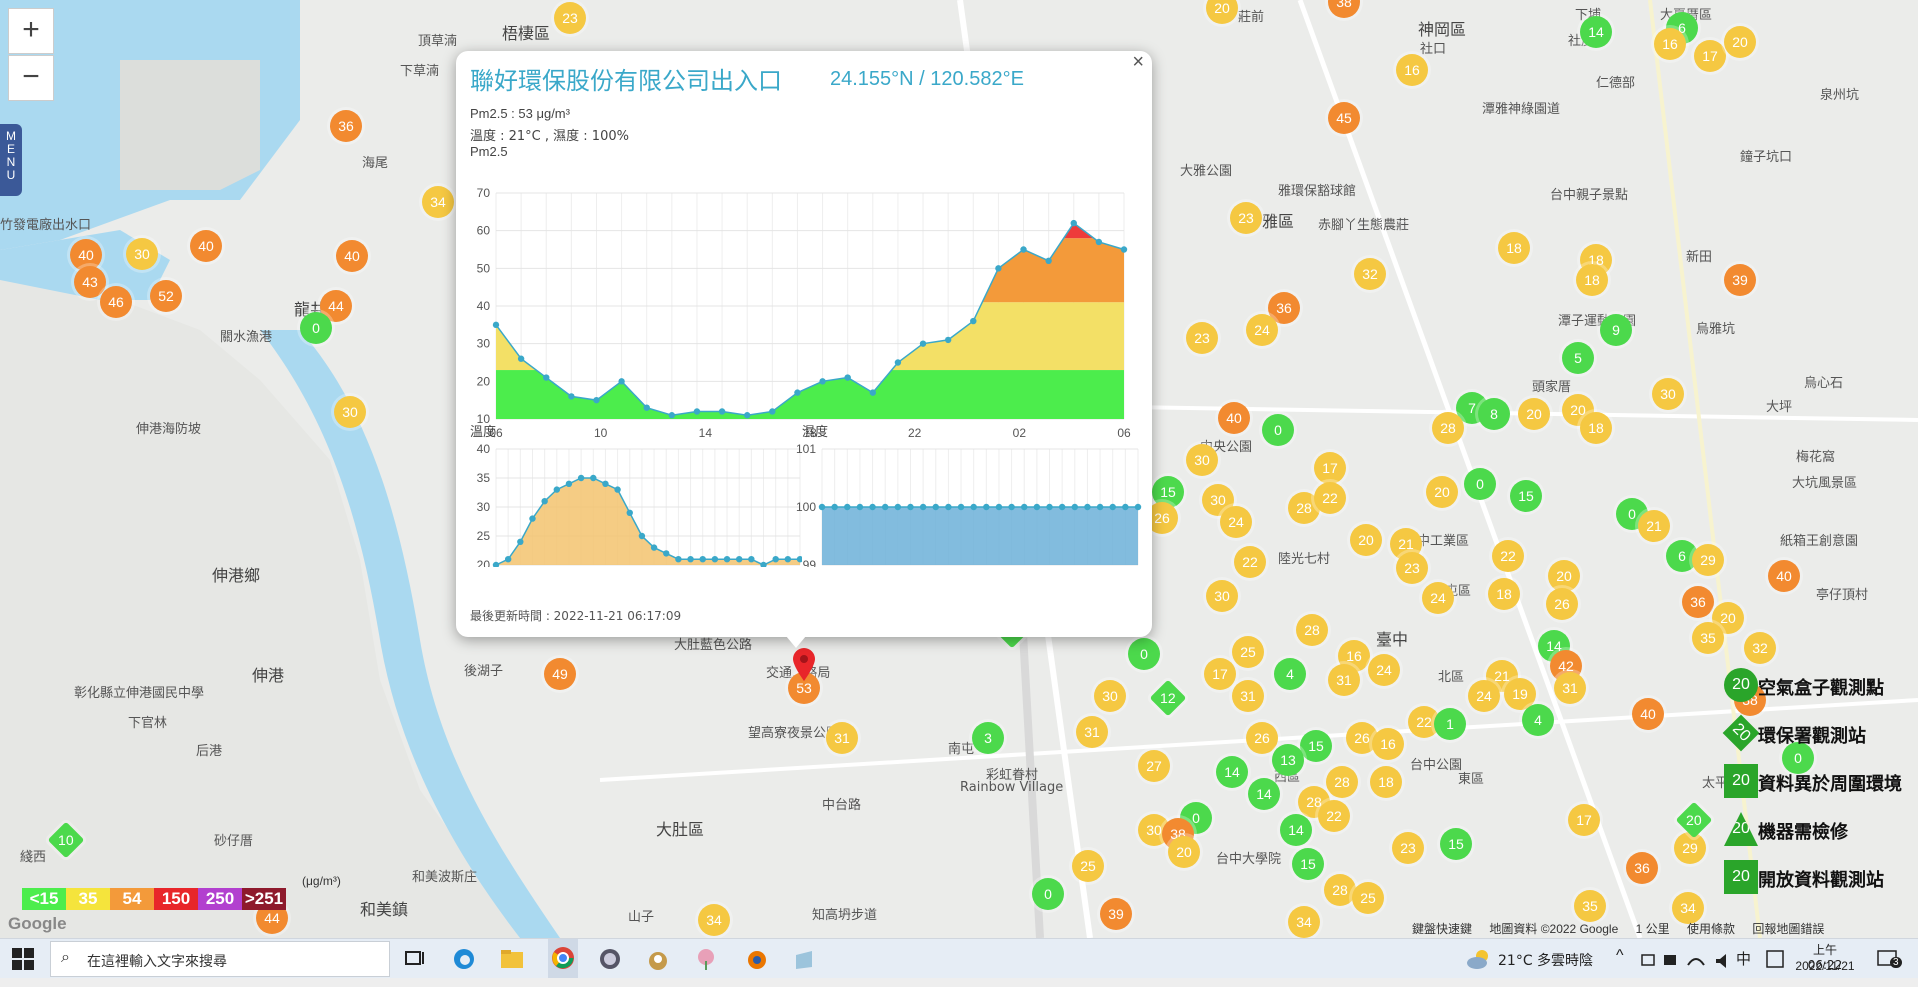  Describe the element at coordinates (1825, 957) in the screenshot. I see `clock-time: 上午 06:22` at that location.